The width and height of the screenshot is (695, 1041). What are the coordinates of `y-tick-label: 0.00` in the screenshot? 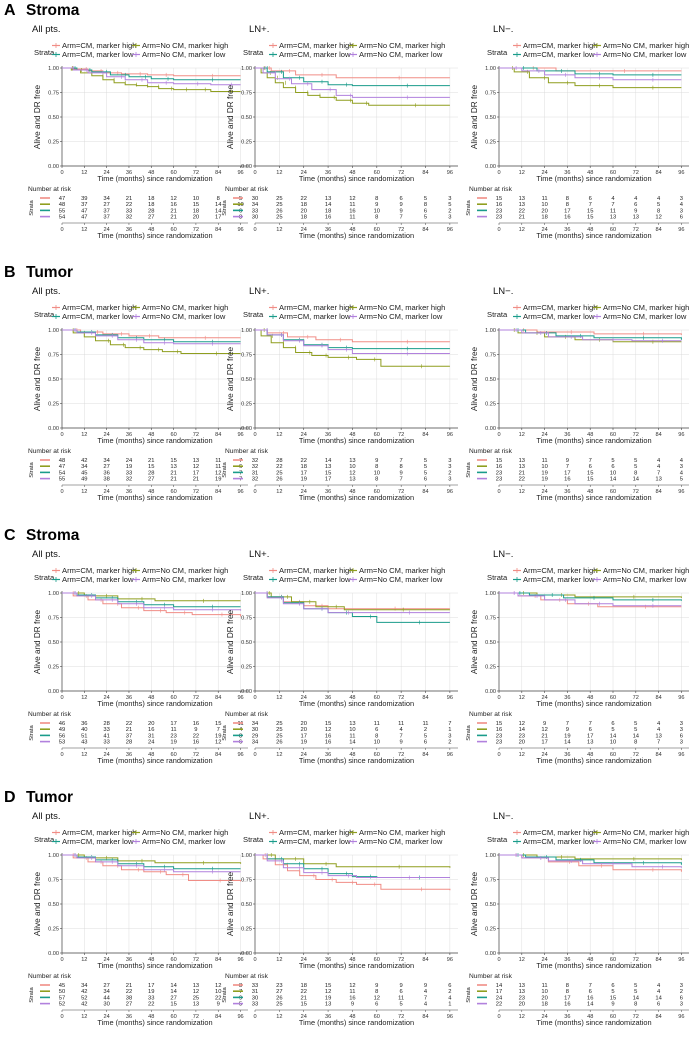 It's located at (490, 429).